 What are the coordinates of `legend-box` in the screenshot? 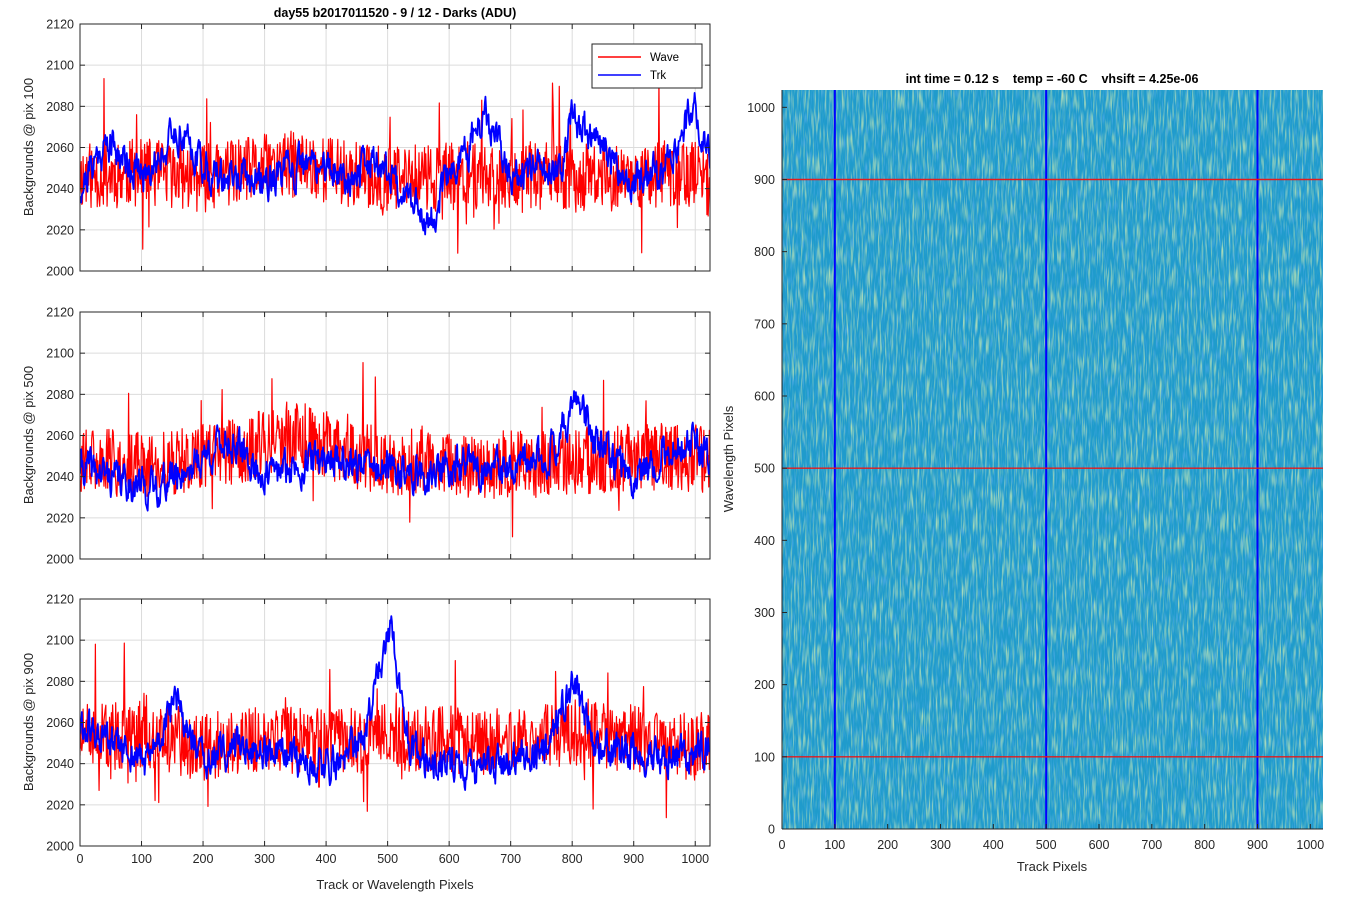 It's located at (647, 66).